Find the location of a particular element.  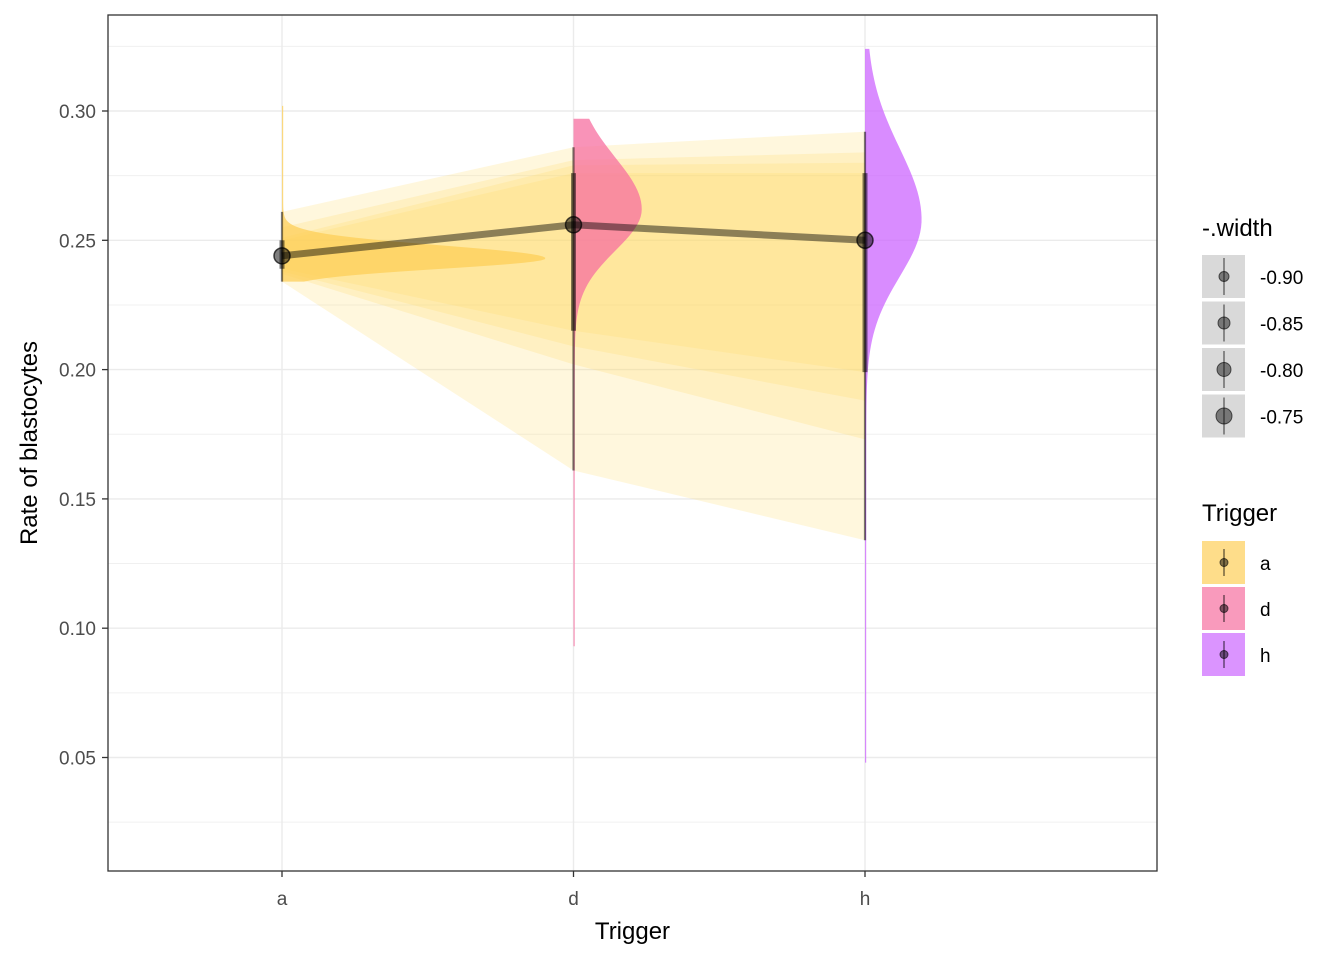

density-h is located at coordinates (893, 405).